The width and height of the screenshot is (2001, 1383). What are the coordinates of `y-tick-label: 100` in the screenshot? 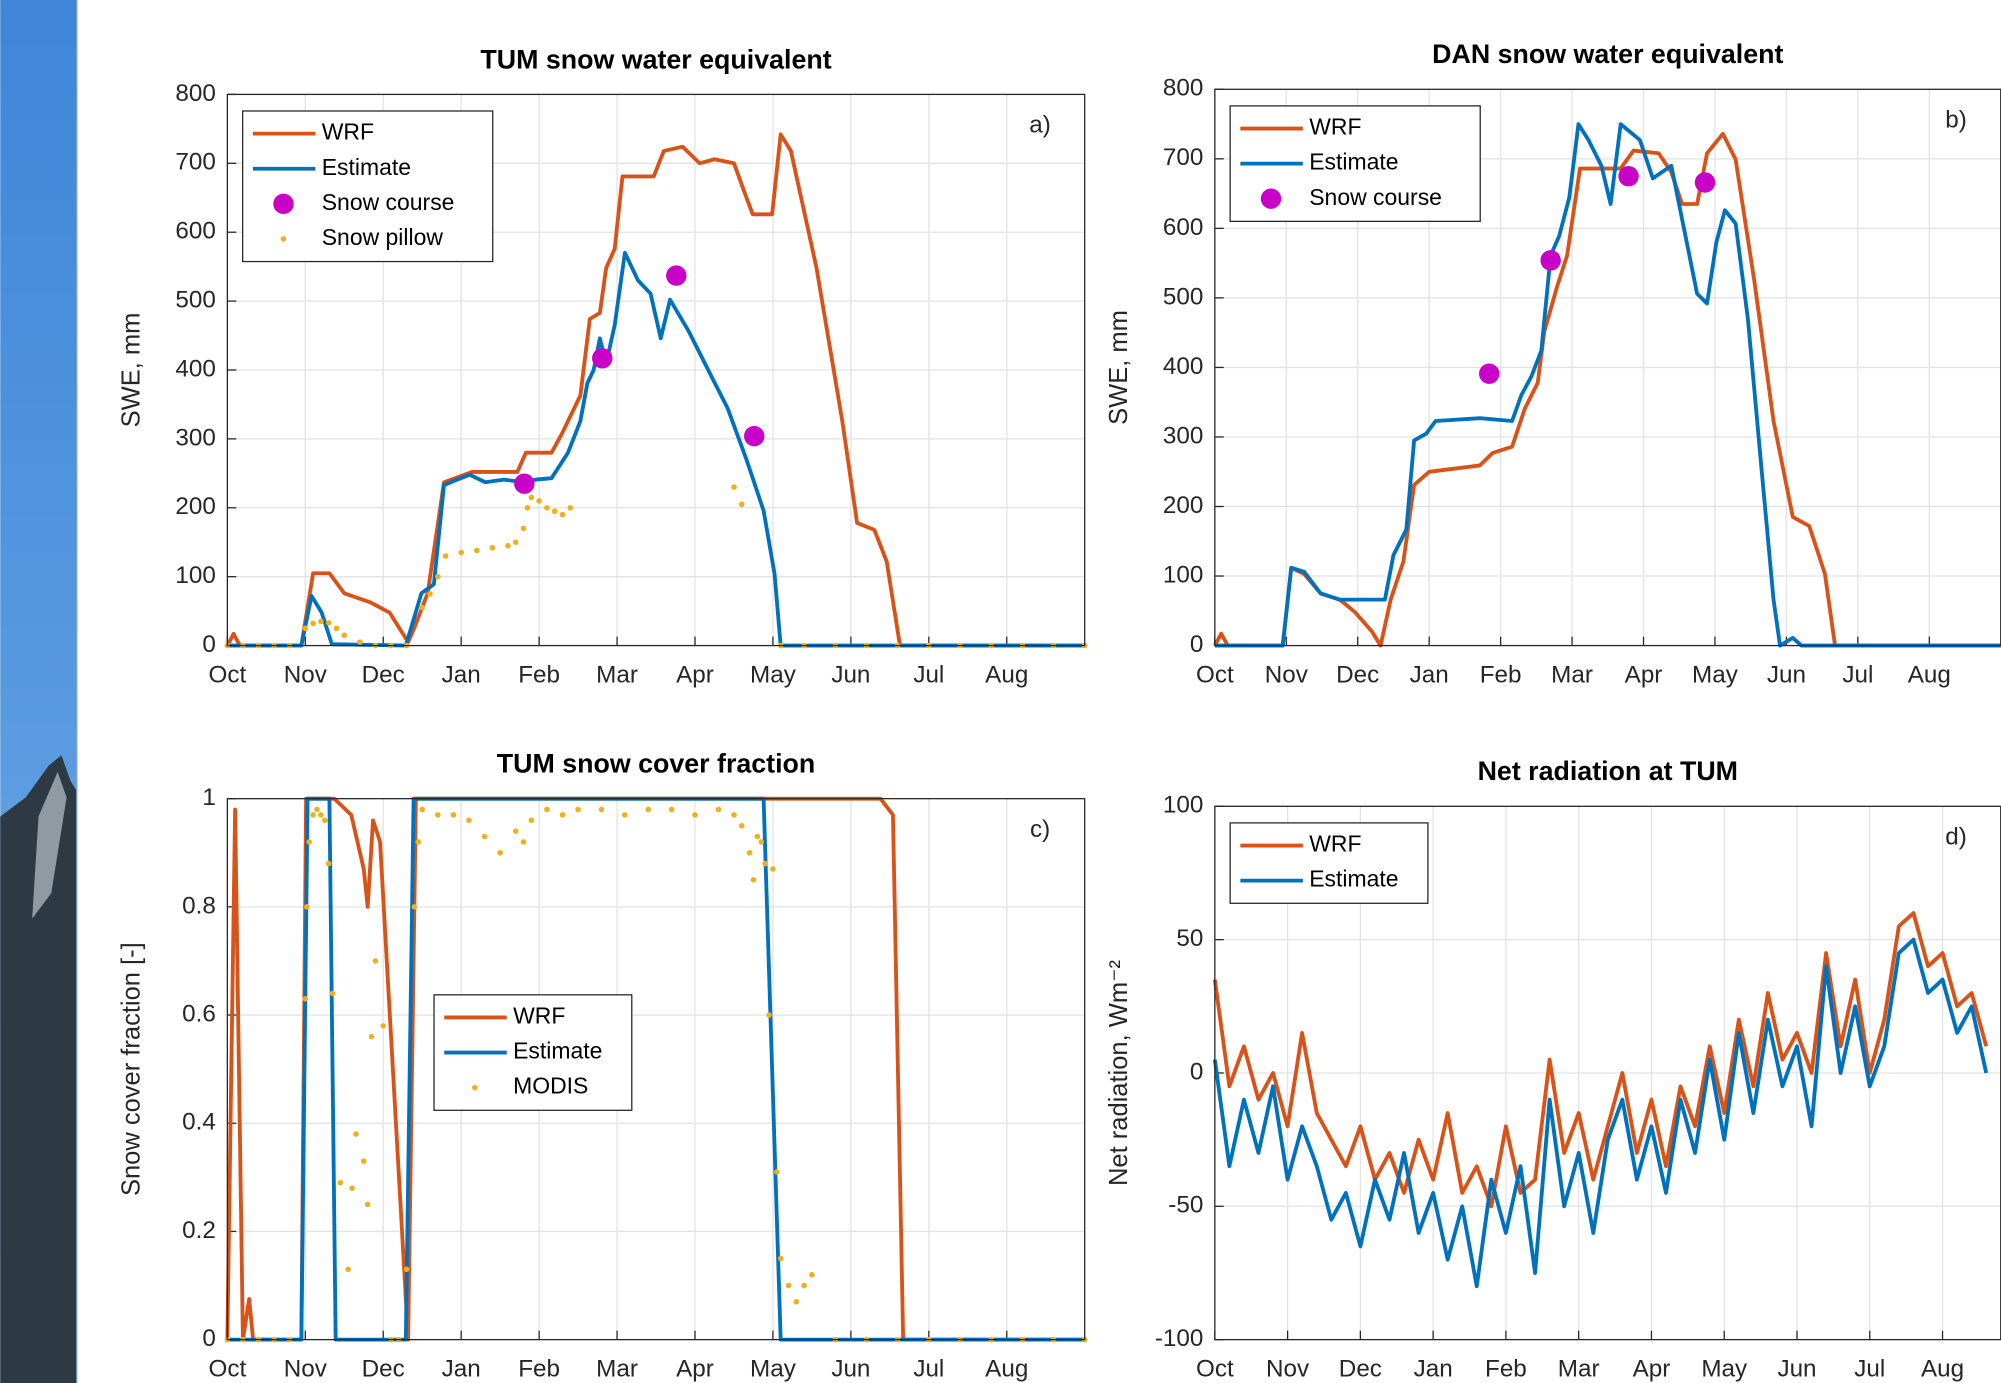 It's located at (1183, 574).